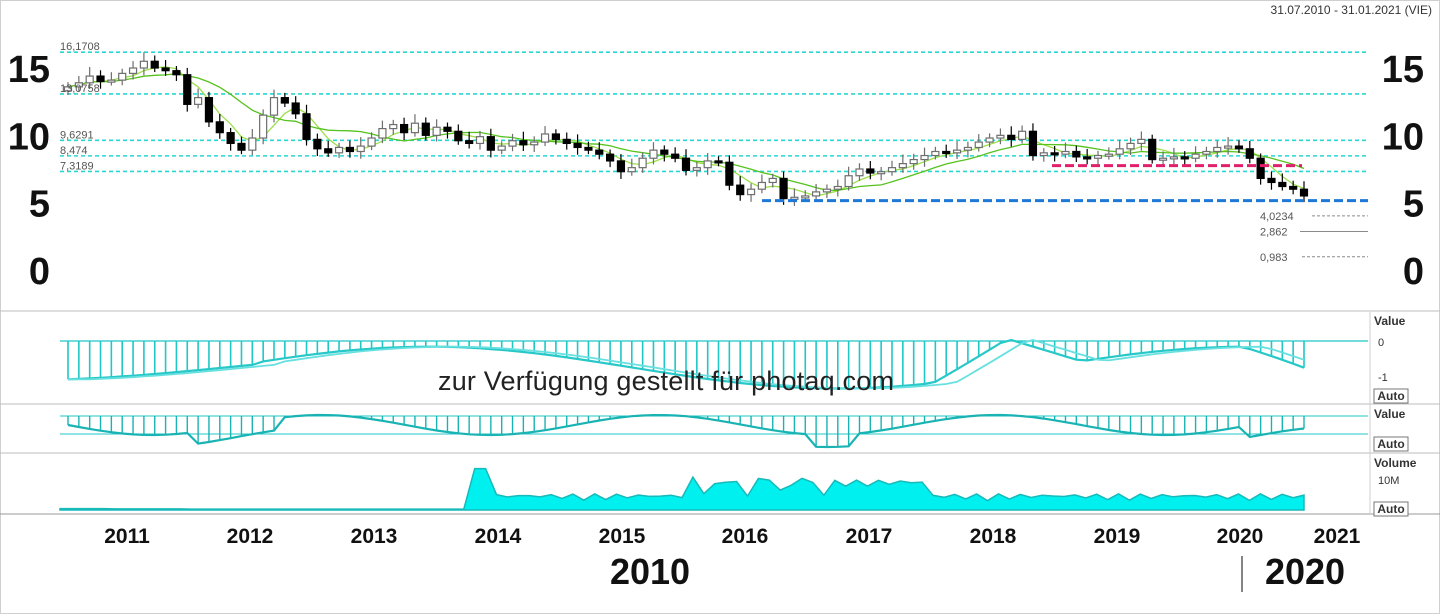  I want to click on era-label: 2010, so click(650, 571).